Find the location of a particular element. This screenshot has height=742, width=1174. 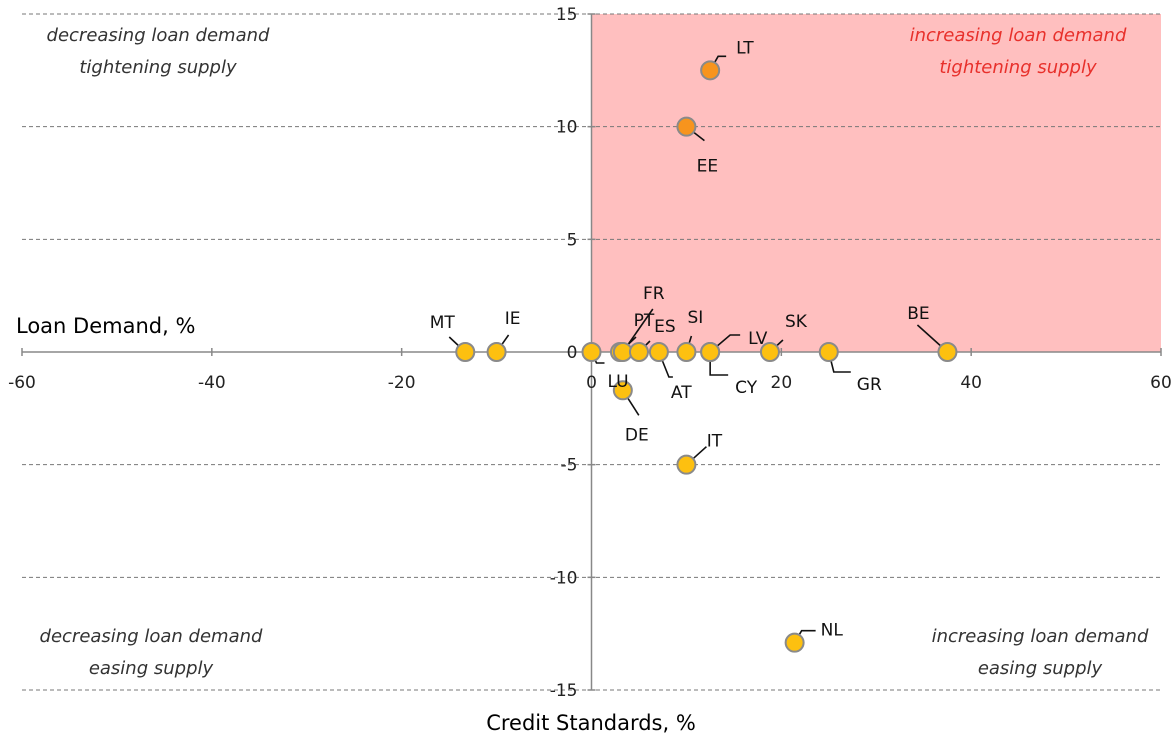

x-tick-label: 20 is located at coordinates (782, 383).